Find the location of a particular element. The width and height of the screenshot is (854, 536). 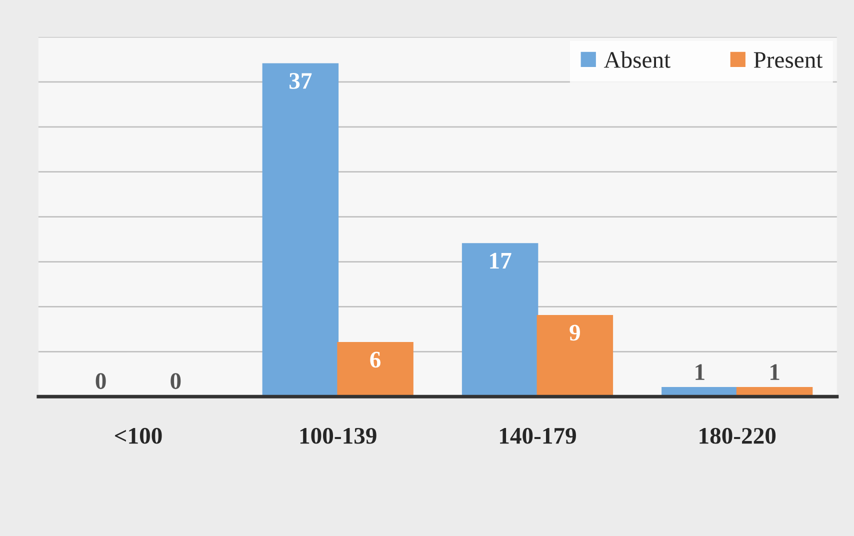

data-label: 37 is located at coordinates (301, 81).